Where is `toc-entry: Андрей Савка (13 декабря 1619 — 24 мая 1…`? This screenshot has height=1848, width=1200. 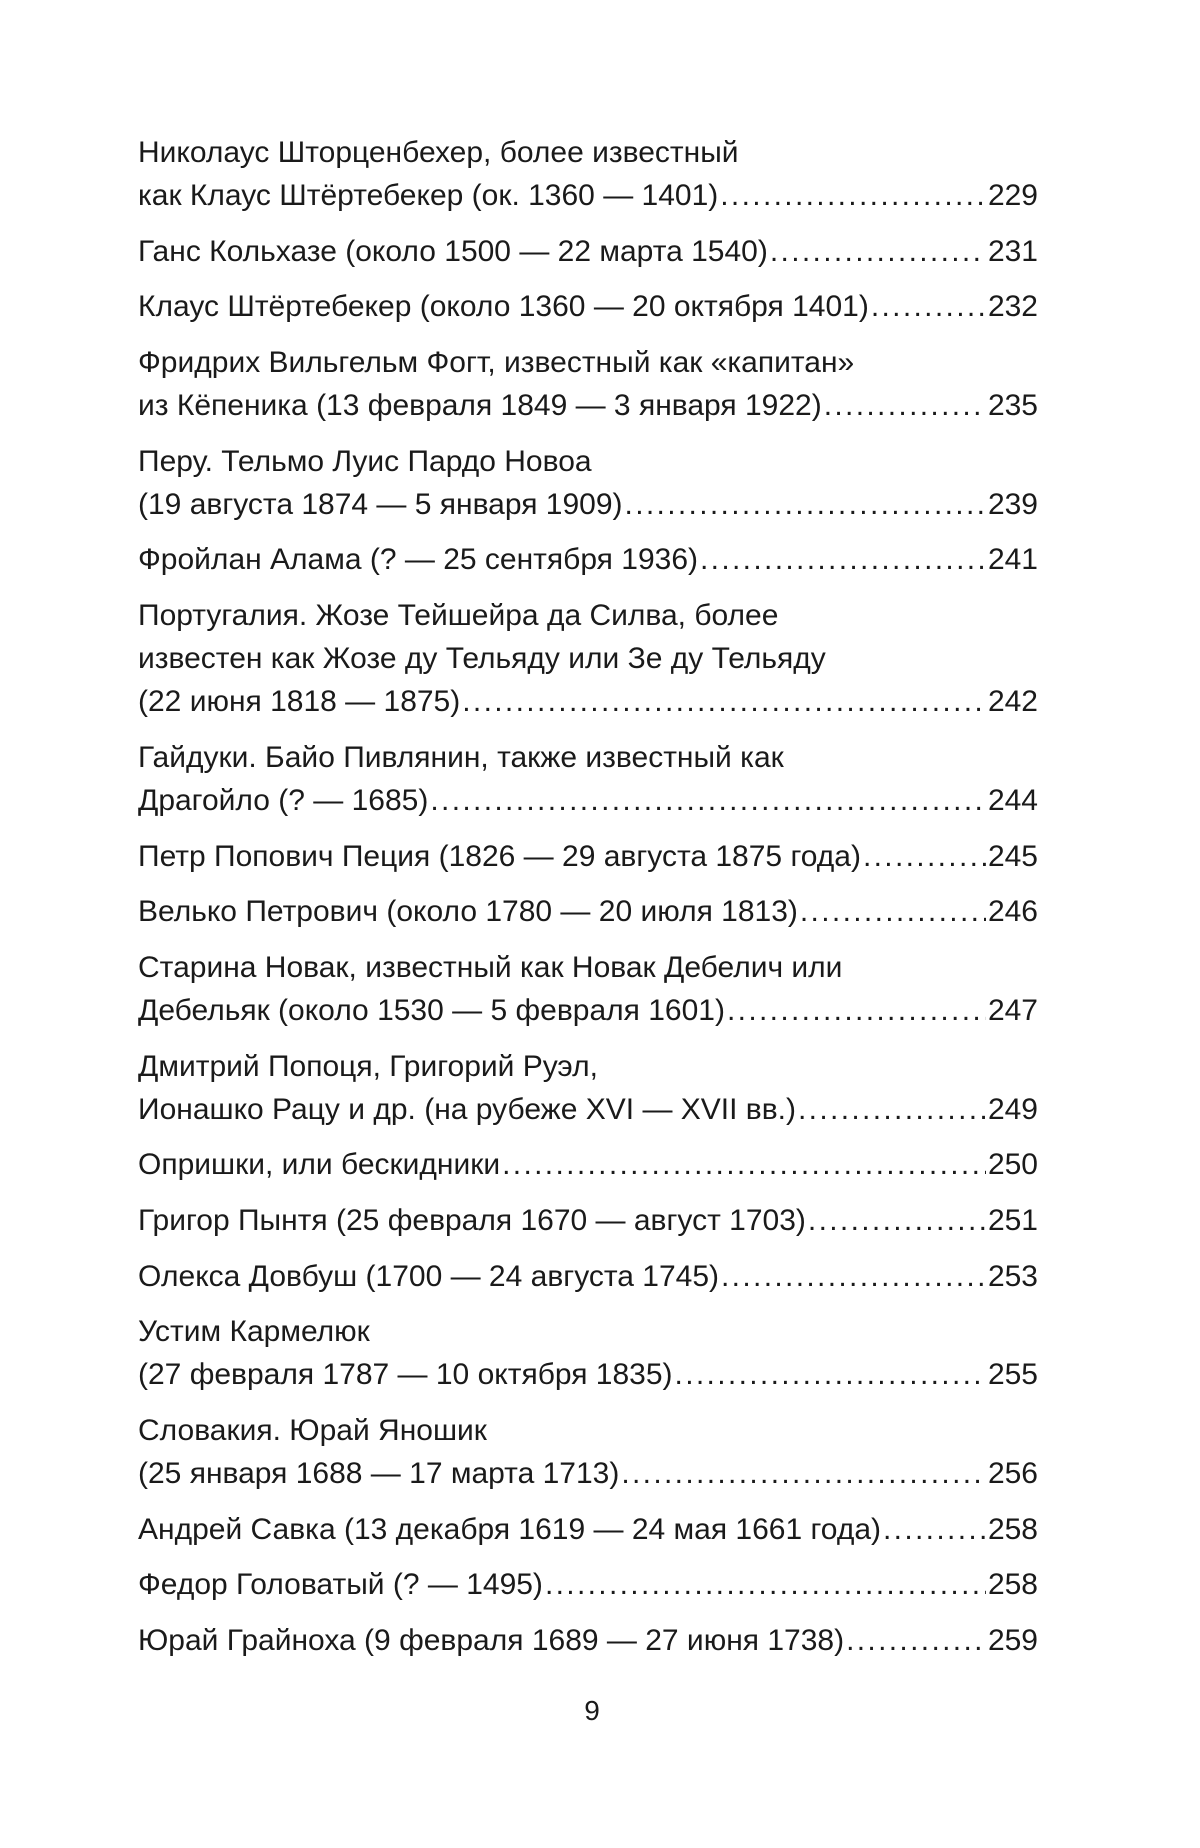
toc-entry: Андрей Савка (13 декабря 1619 — 24 мая 1… is located at coordinates (588, 1529).